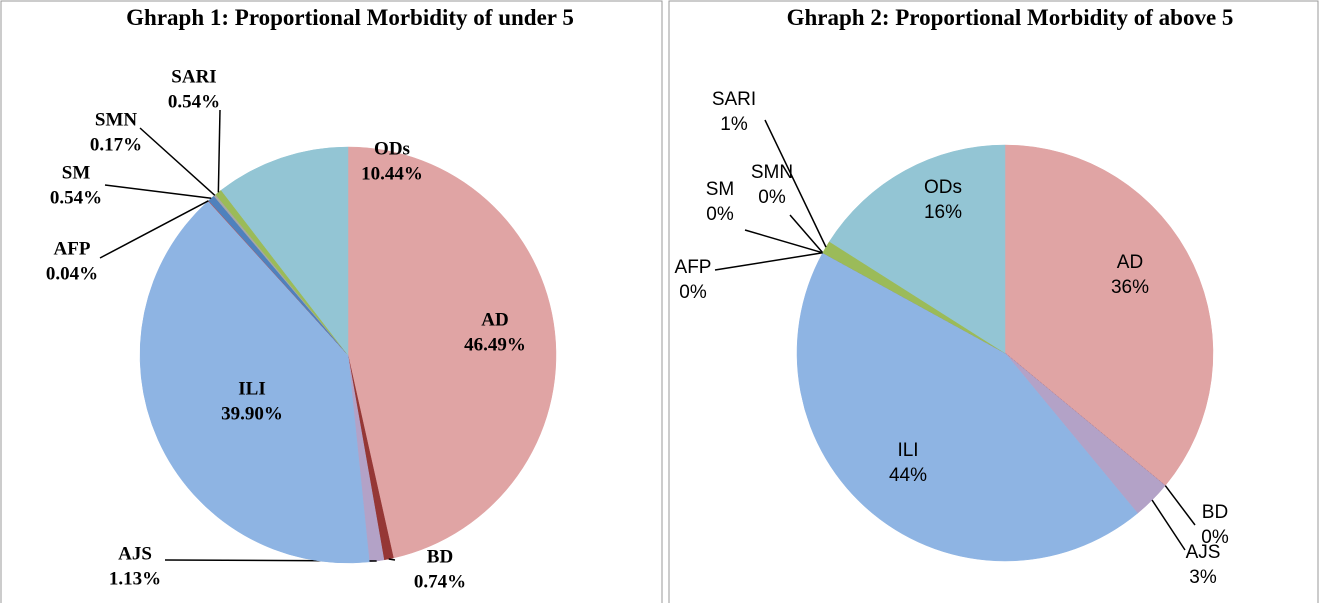 This screenshot has height=603, width=1320. What do you see at coordinates (116, 144) in the screenshot?
I see `slice-value-label: 0.17%` at bounding box center [116, 144].